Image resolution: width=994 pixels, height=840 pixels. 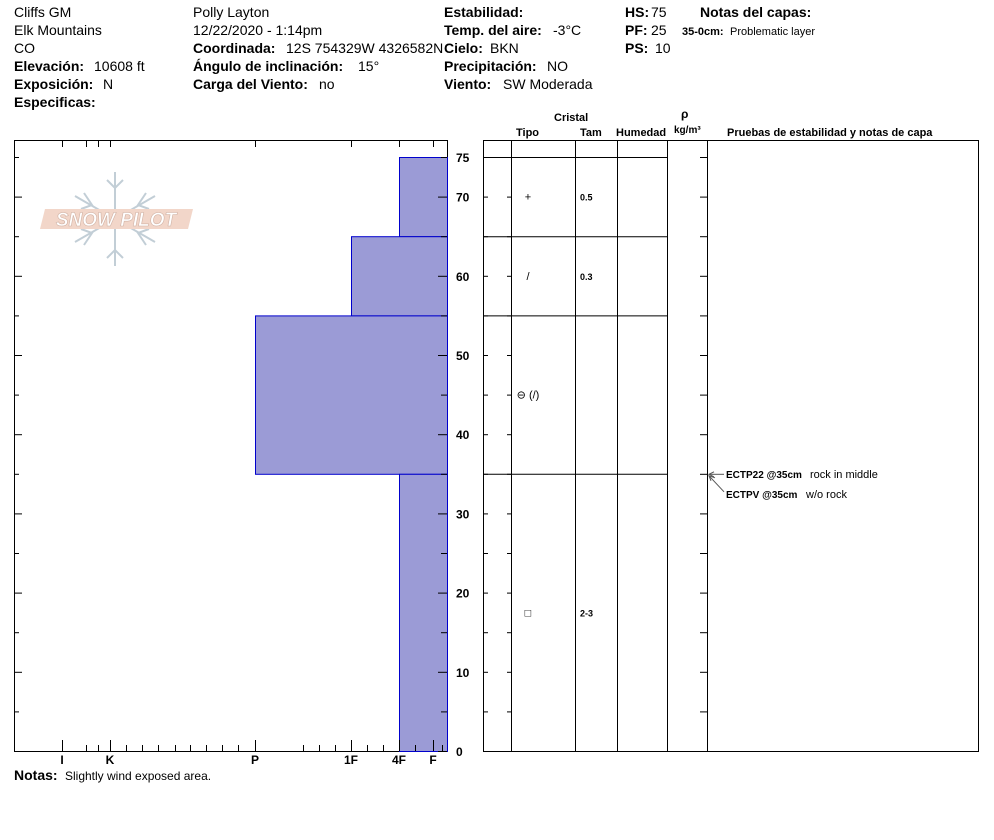 I want to click on hs-label: HS:, so click(x=637, y=12).